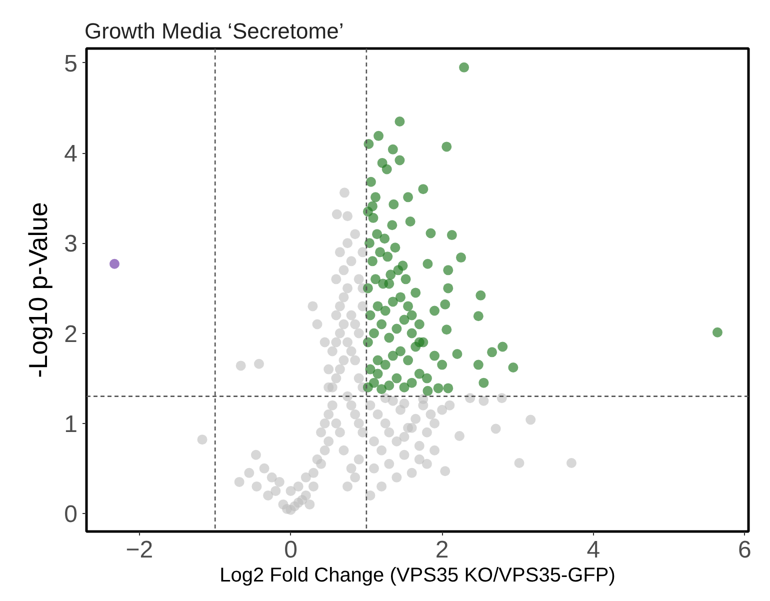 Image resolution: width=770 pixels, height=601 pixels. What do you see at coordinates (38, 290) in the screenshot?
I see `y-axis-title: -Log10 p-Value` at bounding box center [38, 290].